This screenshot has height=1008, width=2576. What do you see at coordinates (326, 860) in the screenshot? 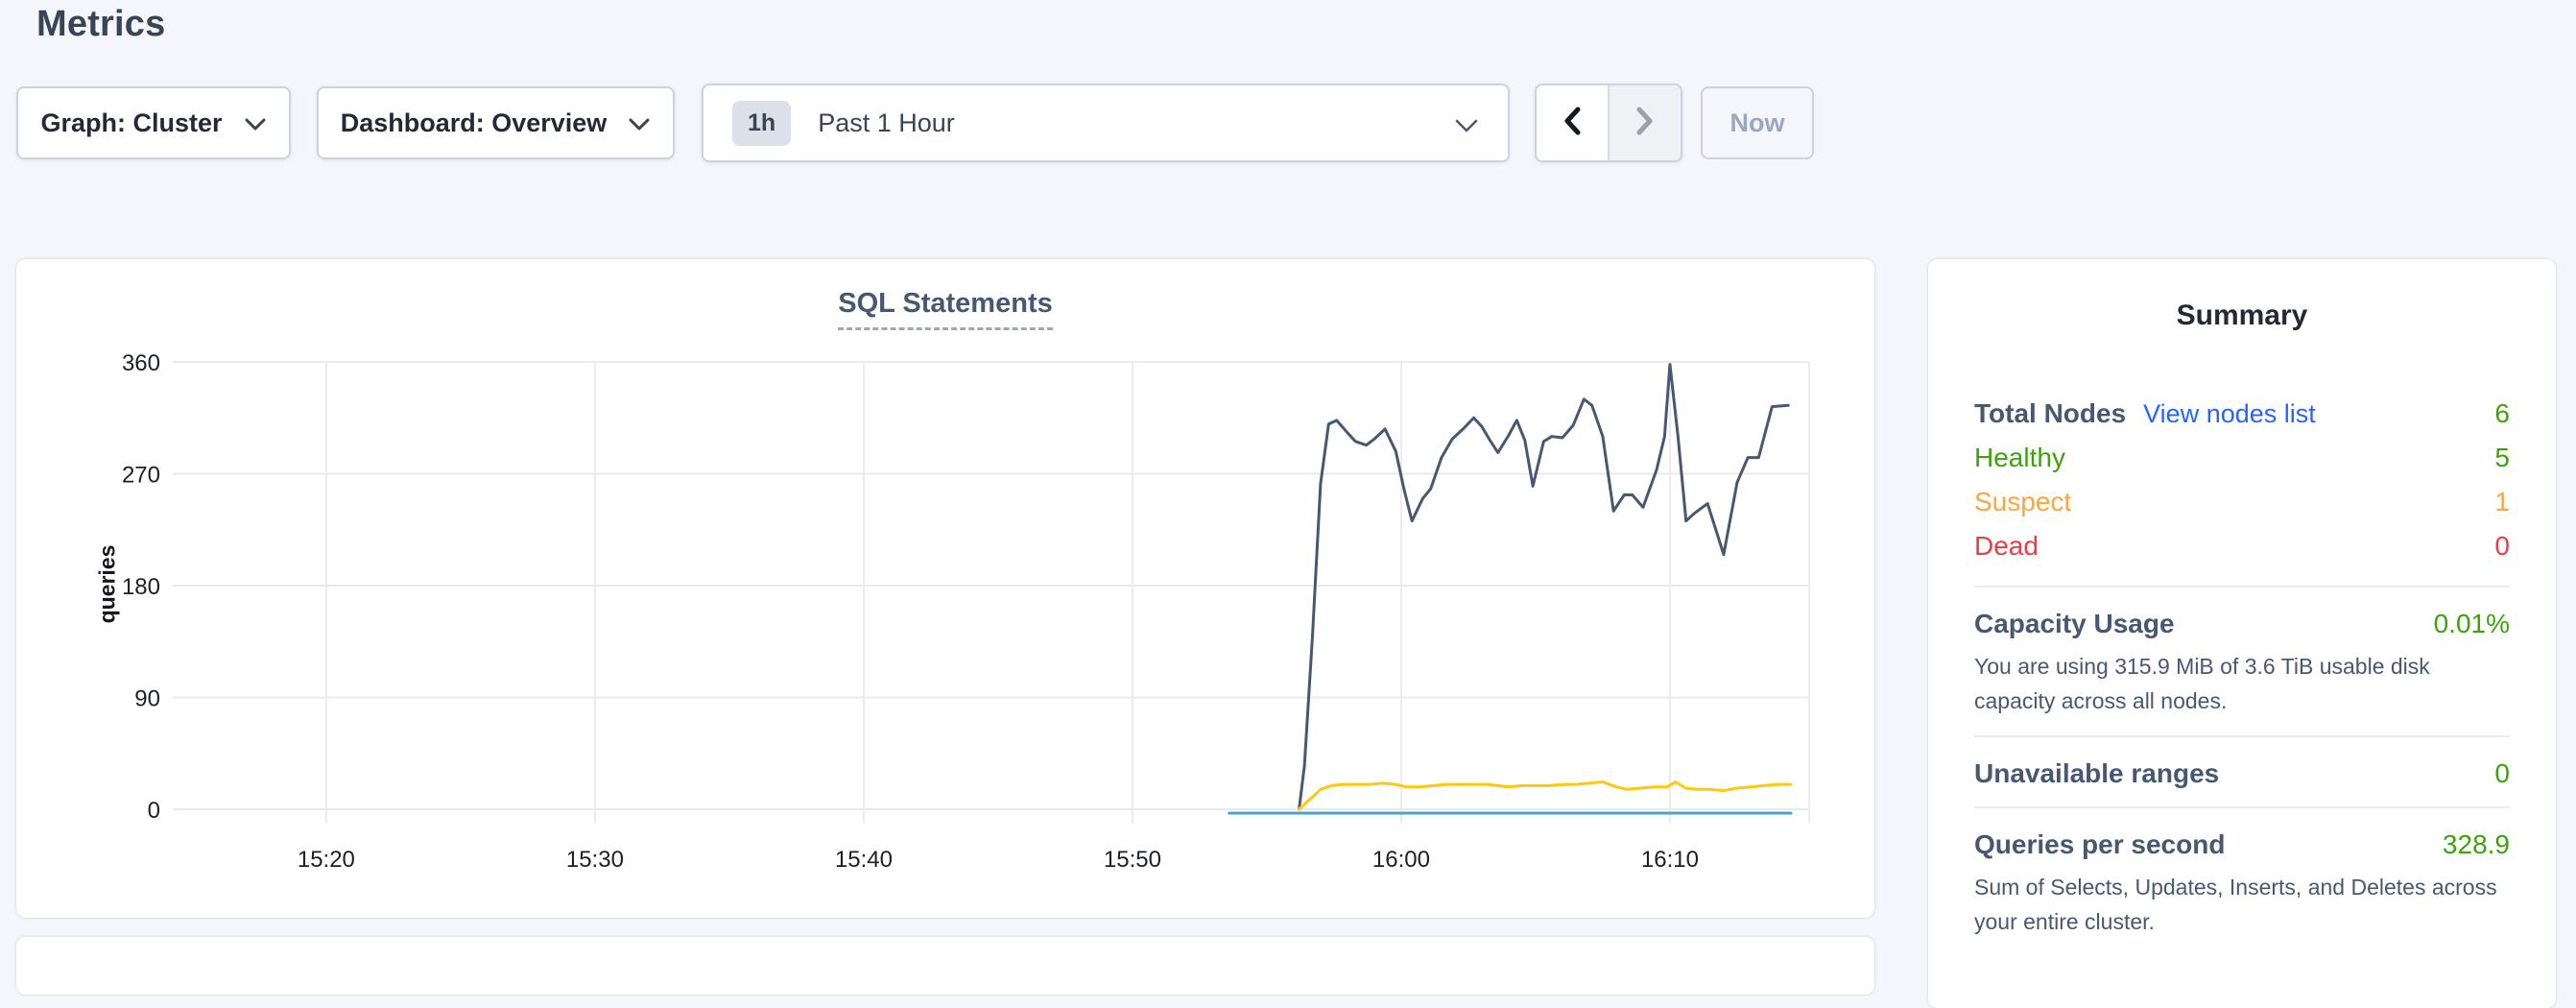
I see `x-tick-label: 15:20` at bounding box center [326, 860].